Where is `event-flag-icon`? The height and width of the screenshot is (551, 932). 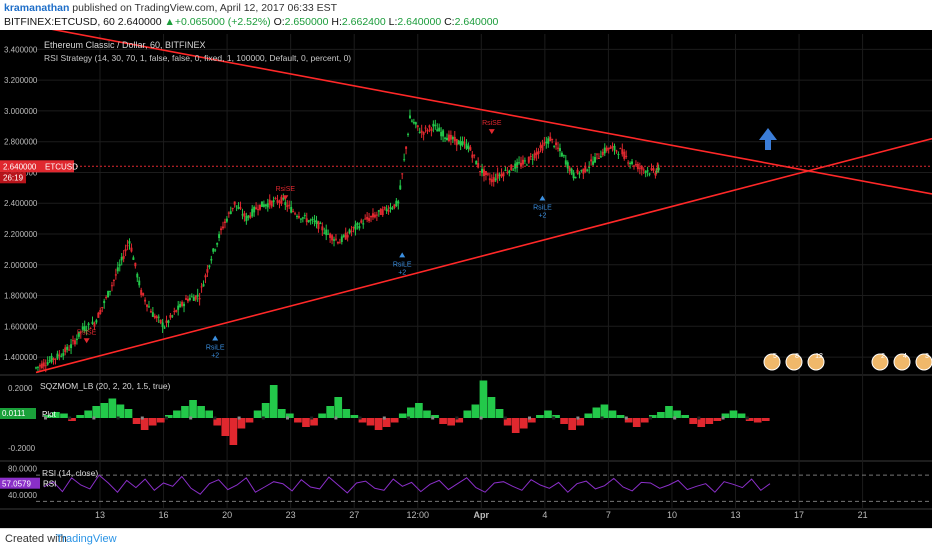
event-flag-icon is located at coordinates (772, 362).